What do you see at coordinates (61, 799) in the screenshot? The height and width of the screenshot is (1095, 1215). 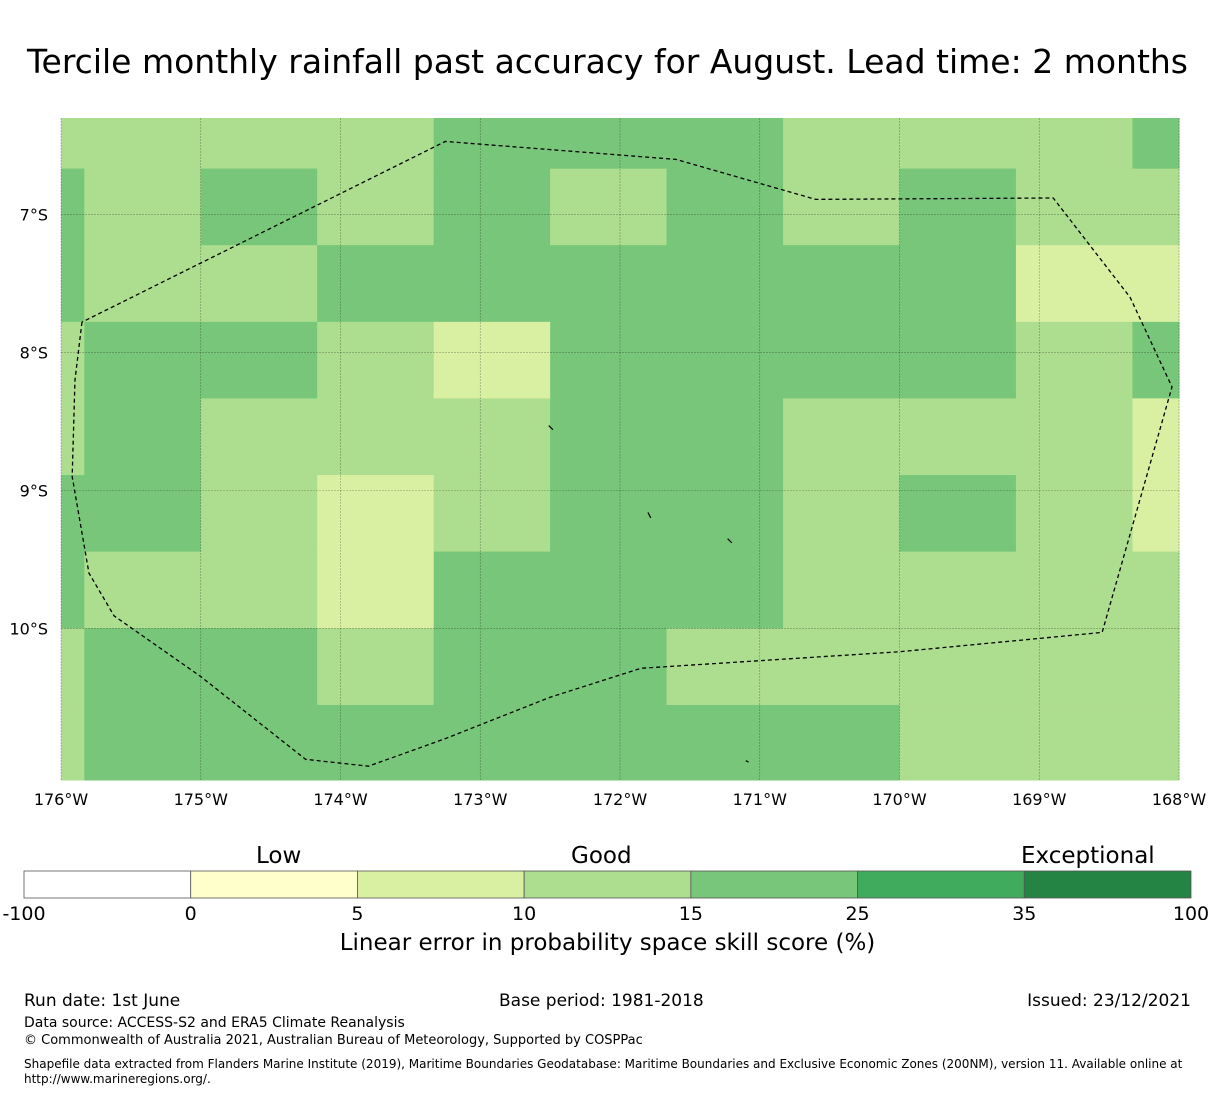 I see `lon-tick-label: 176°W` at bounding box center [61, 799].